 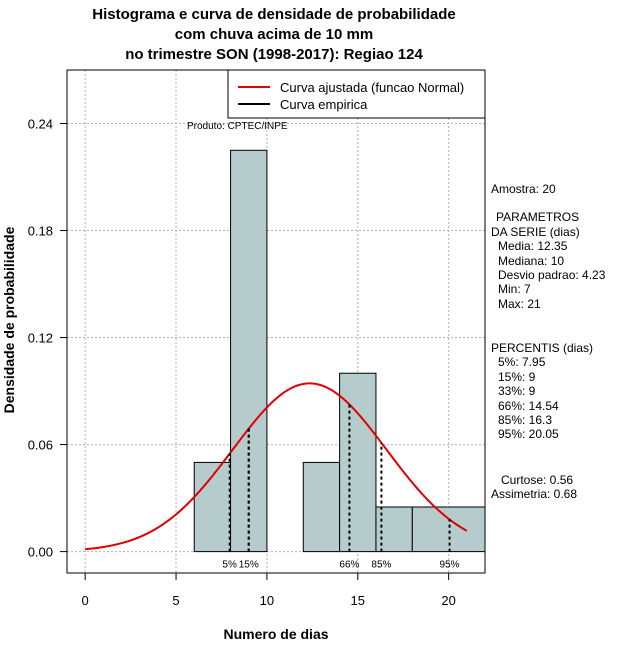 I want to click on percentile-label-15: 15%, so click(x=249, y=565).